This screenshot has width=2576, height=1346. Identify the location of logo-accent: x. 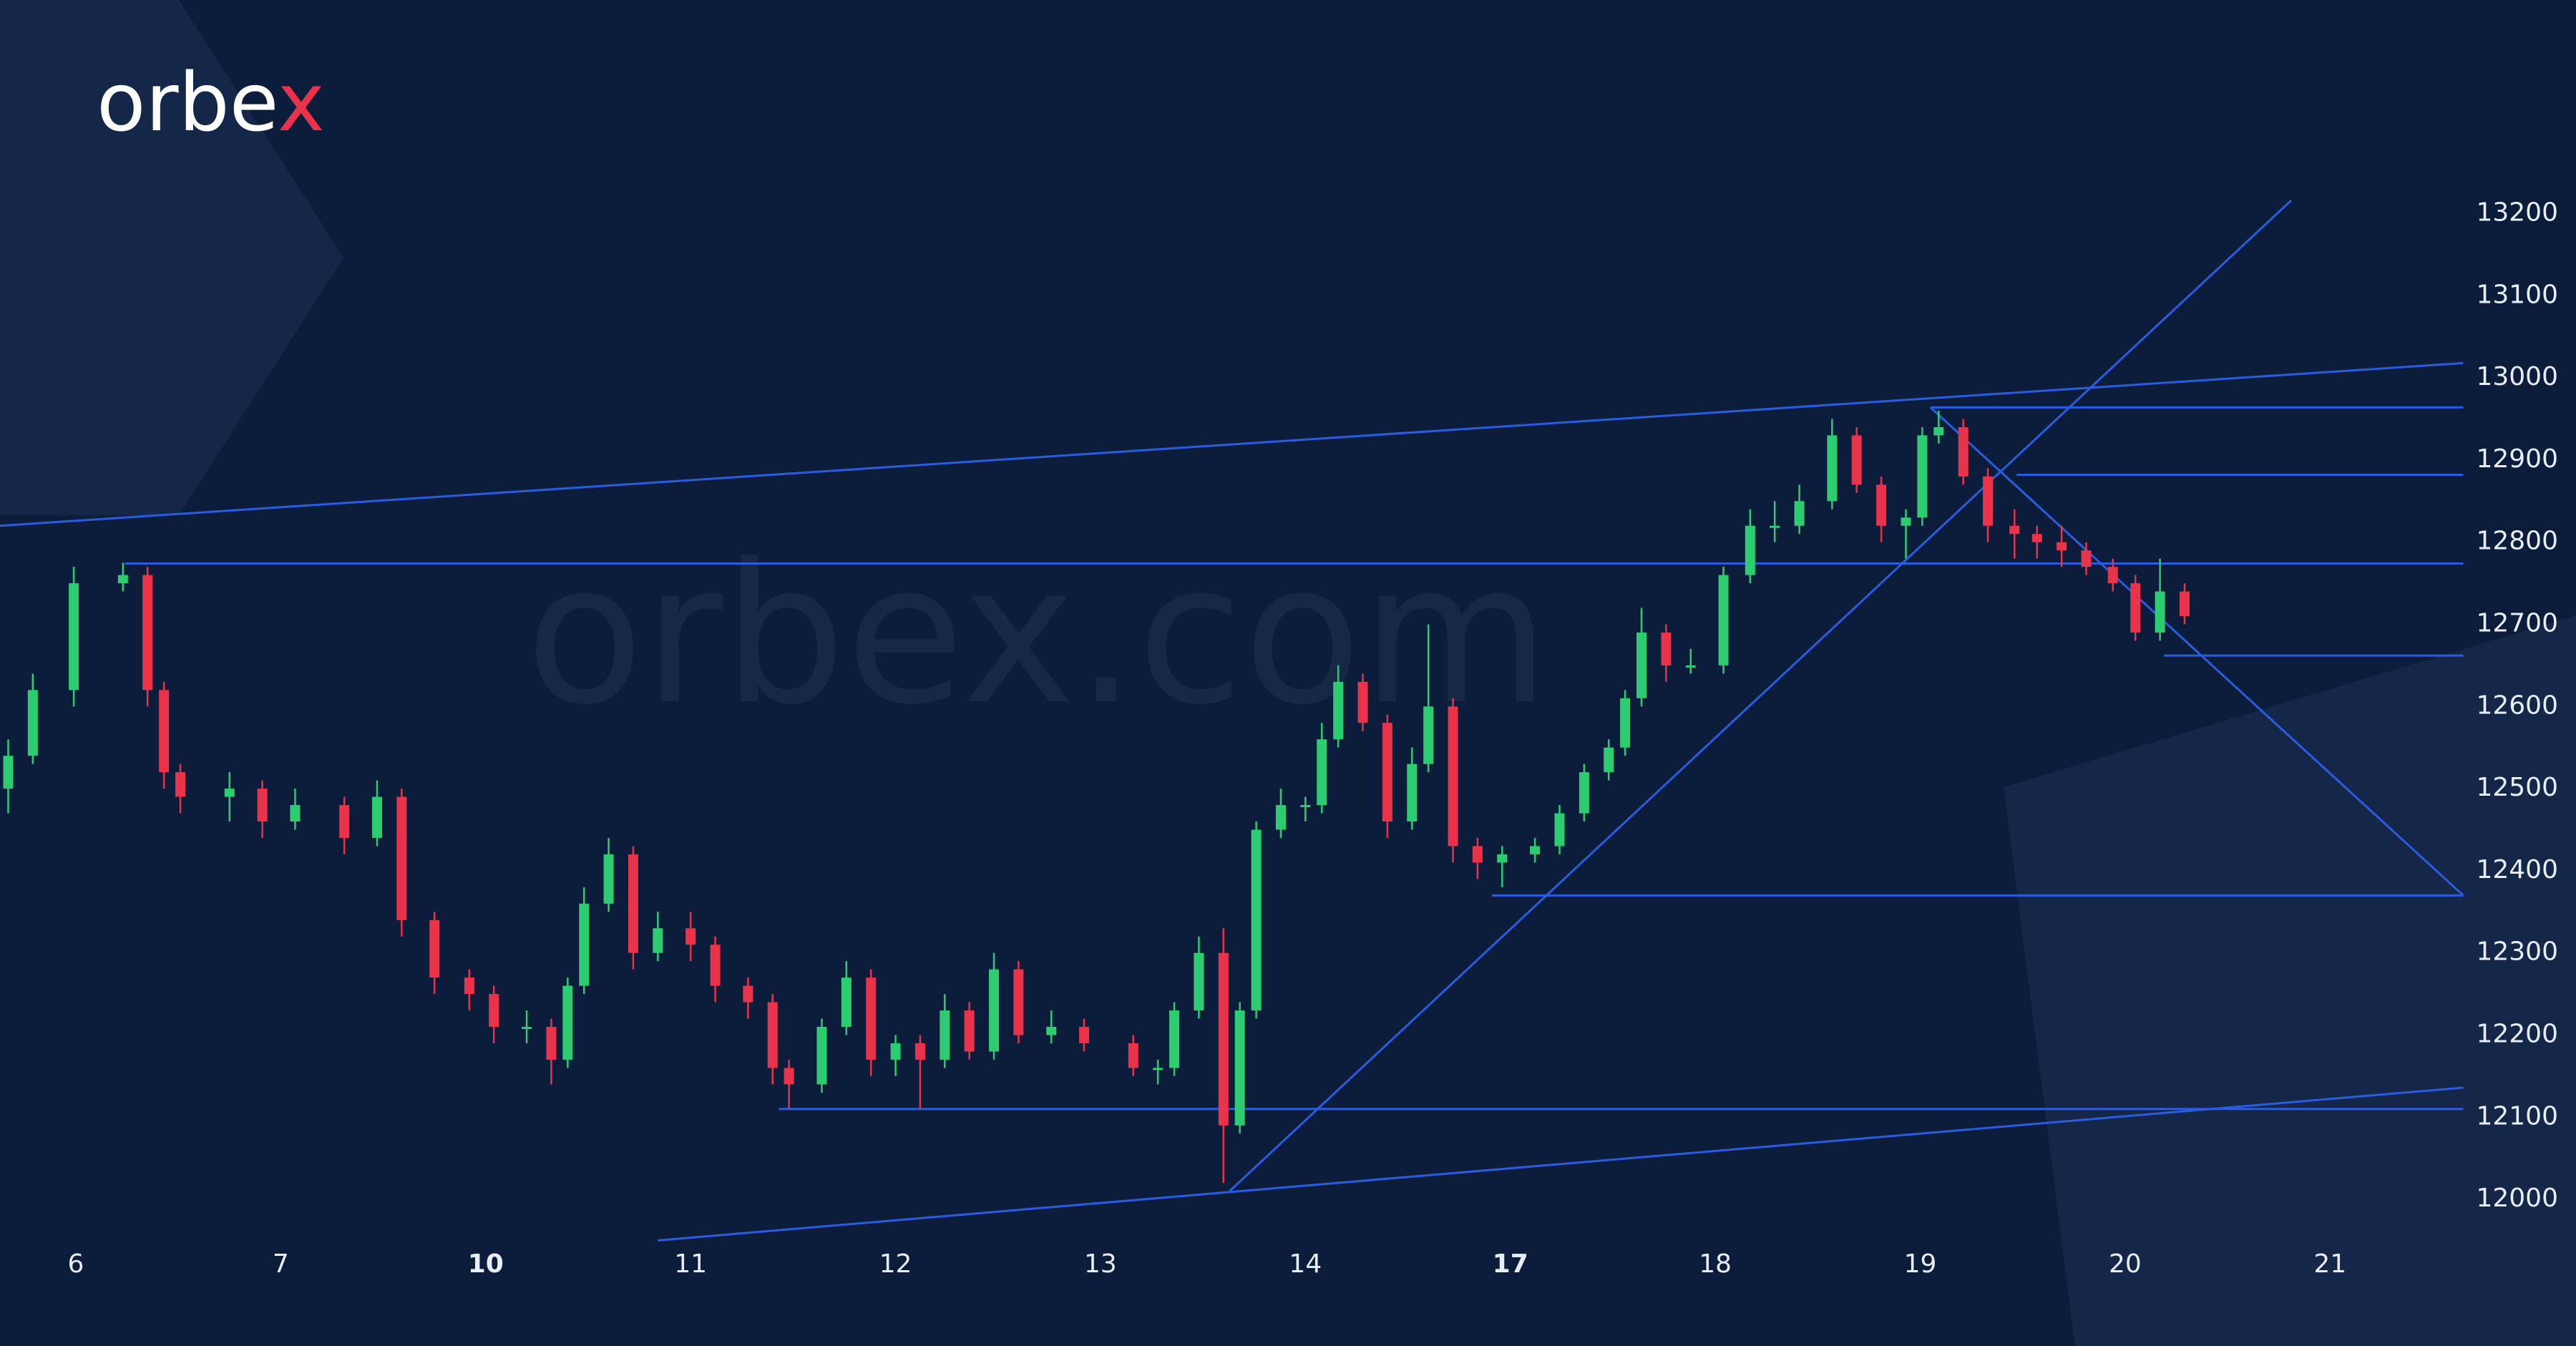
(301, 103).